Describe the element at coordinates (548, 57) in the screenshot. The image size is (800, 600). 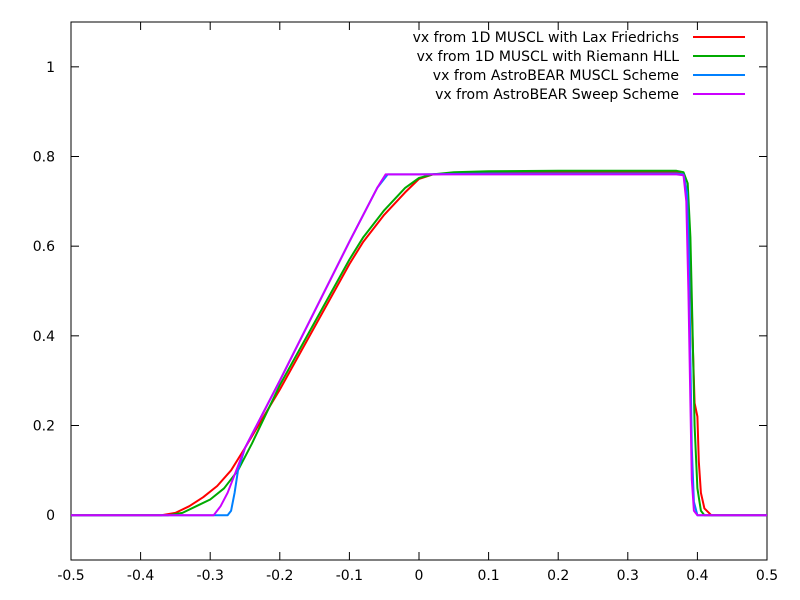
I see `legend-label-2: vx from 1D MUSCL with Riemann HLL` at that location.